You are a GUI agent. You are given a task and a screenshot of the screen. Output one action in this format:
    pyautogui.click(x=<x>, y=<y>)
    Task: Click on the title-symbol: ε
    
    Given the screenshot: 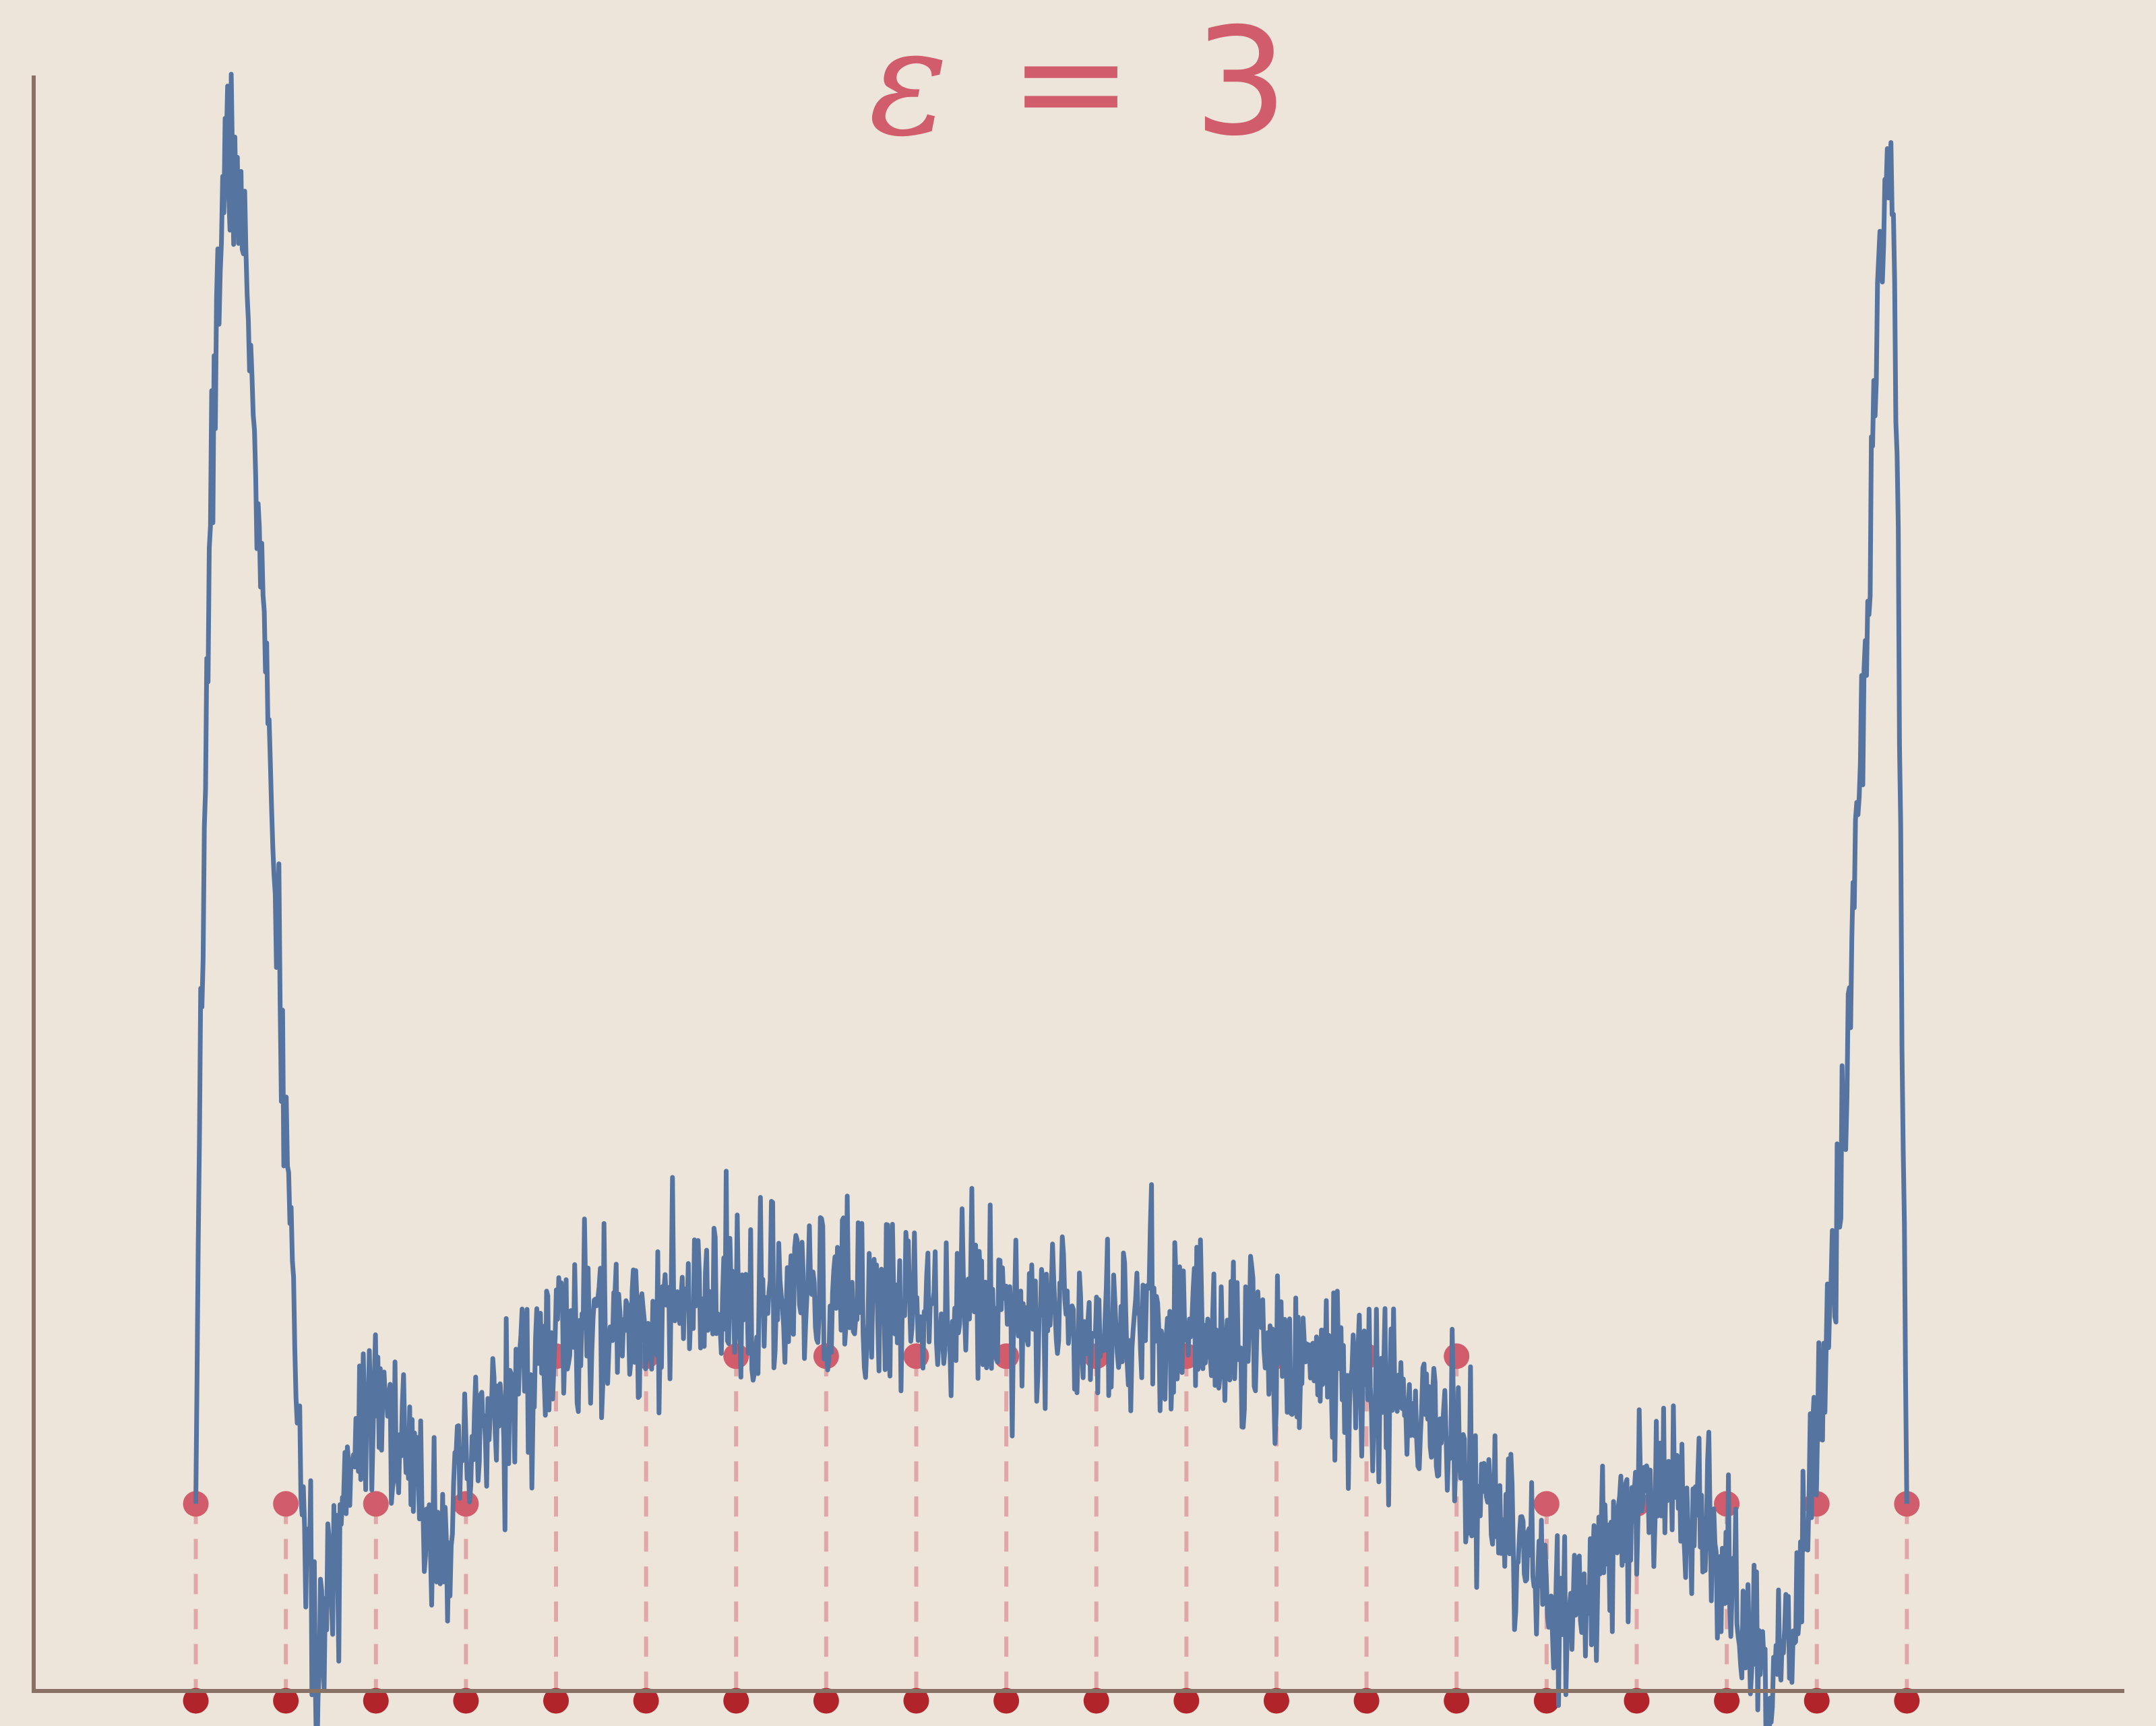 What is the action you would take?
    pyautogui.click(x=909, y=84)
    